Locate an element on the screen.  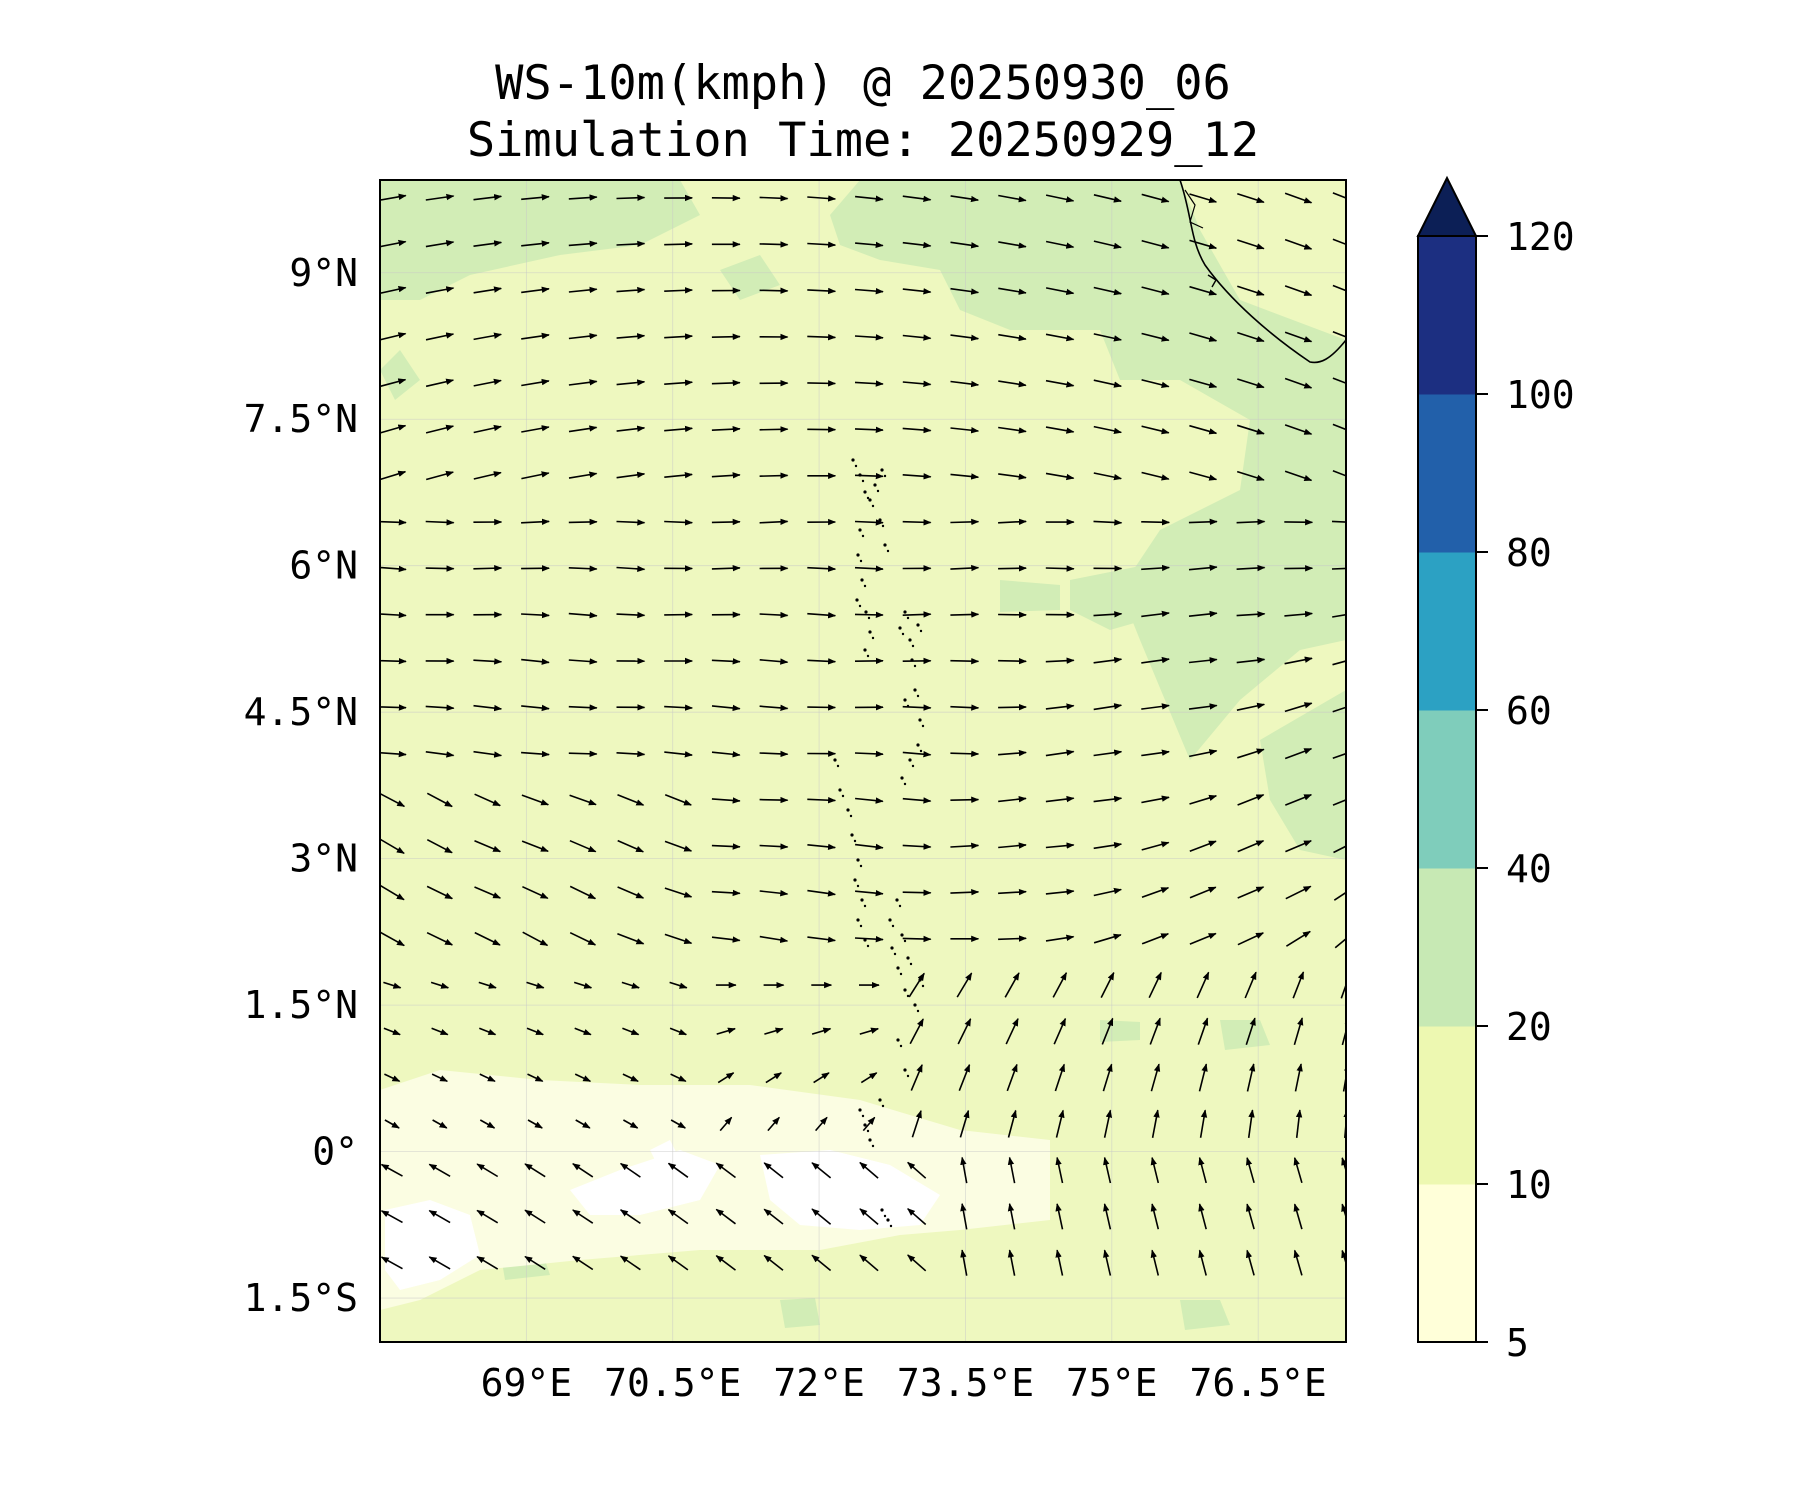
lat-tick-label: 3°N is located at coordinates (323, 859).